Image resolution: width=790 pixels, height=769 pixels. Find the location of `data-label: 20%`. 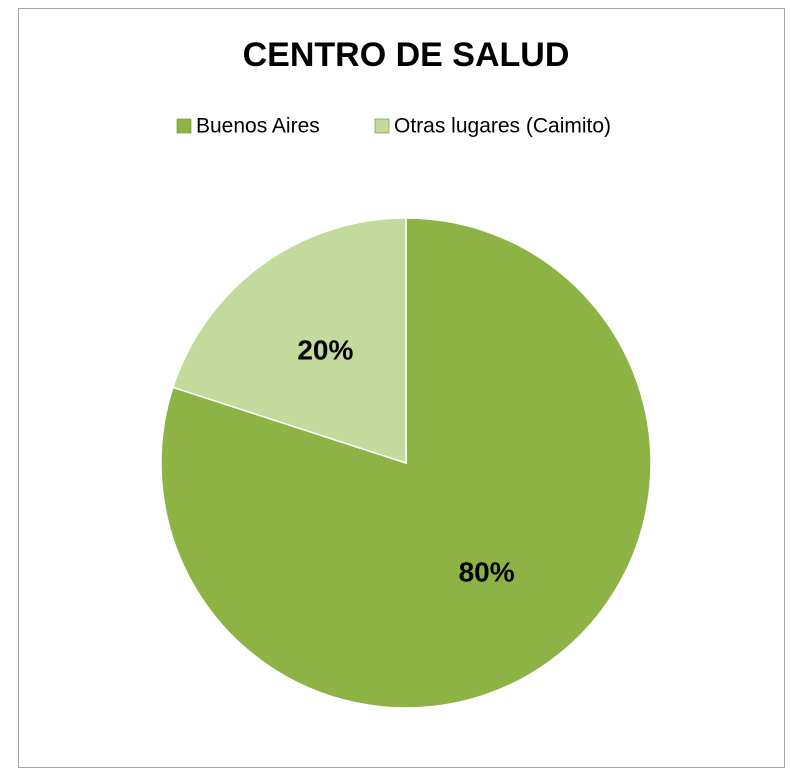

data-label: 20% is located at coordinates (325, 349).